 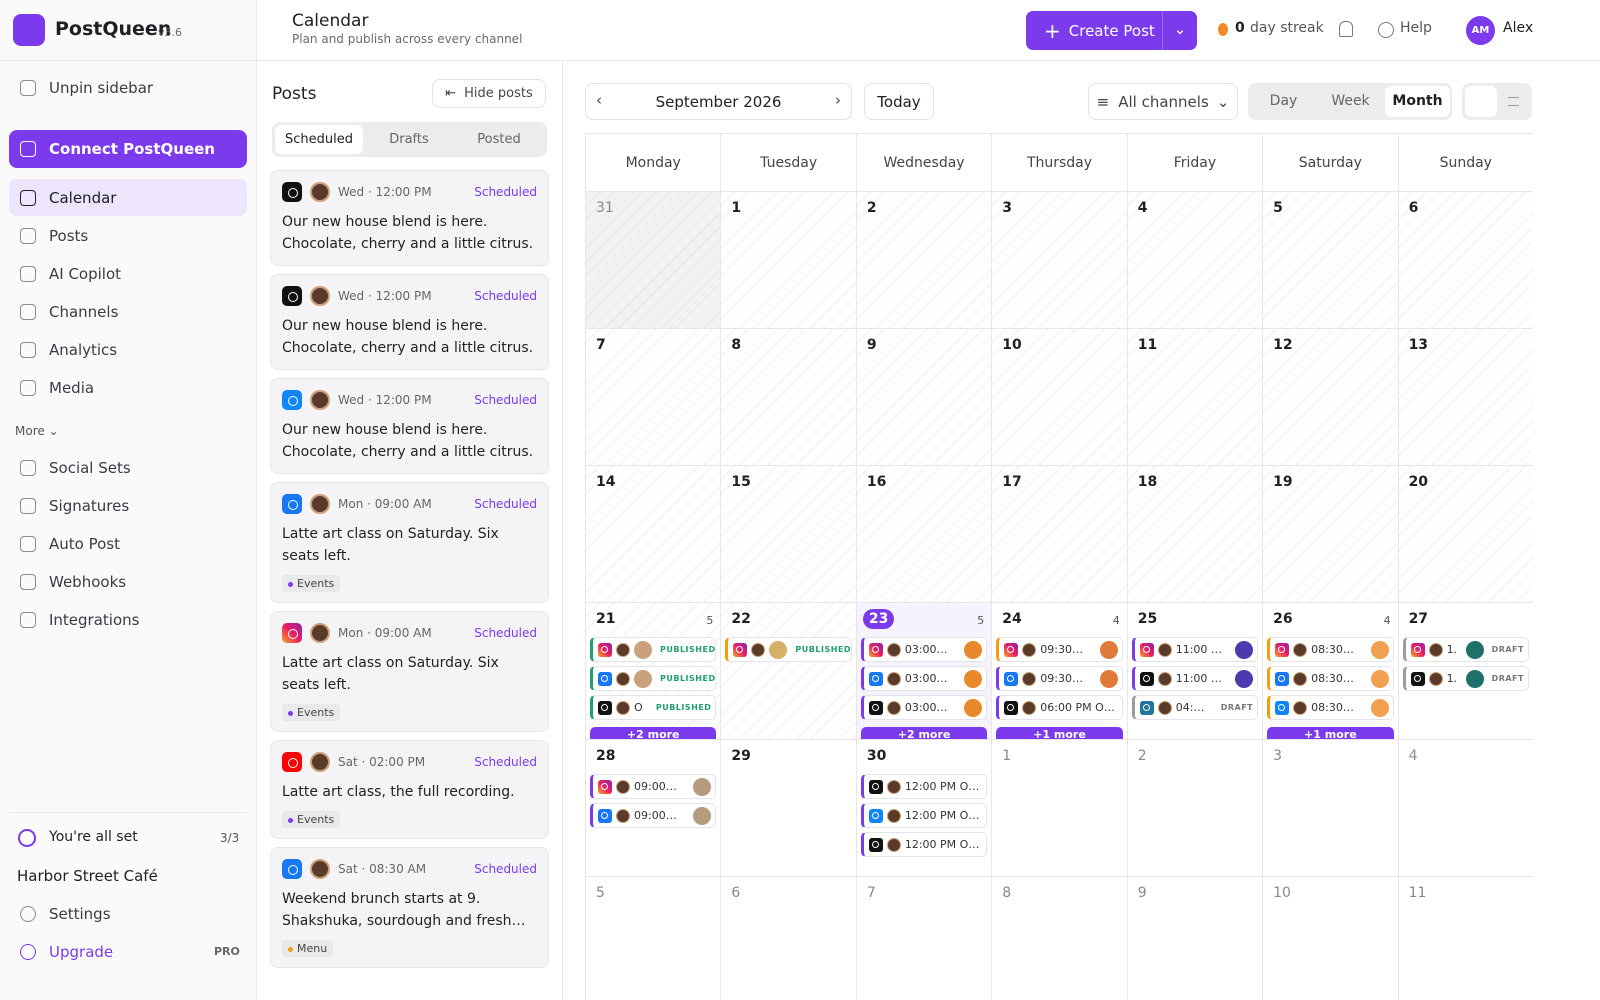 What do you see at coordinates (1163, 101) in the screenshot?
I see `channel-filter: ≡ All channels ⌄` at bounding box center [1163, 101].